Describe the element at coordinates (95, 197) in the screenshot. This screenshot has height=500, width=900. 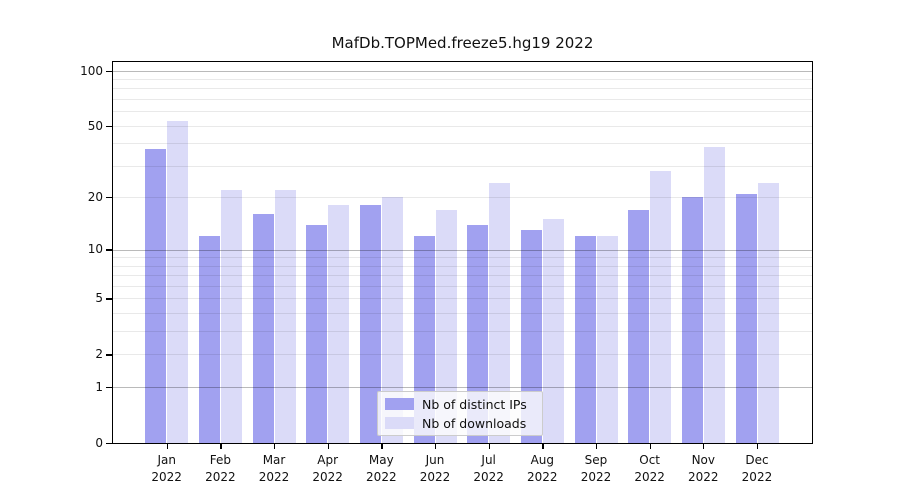
I see `y-tick-label: 20` at that location.